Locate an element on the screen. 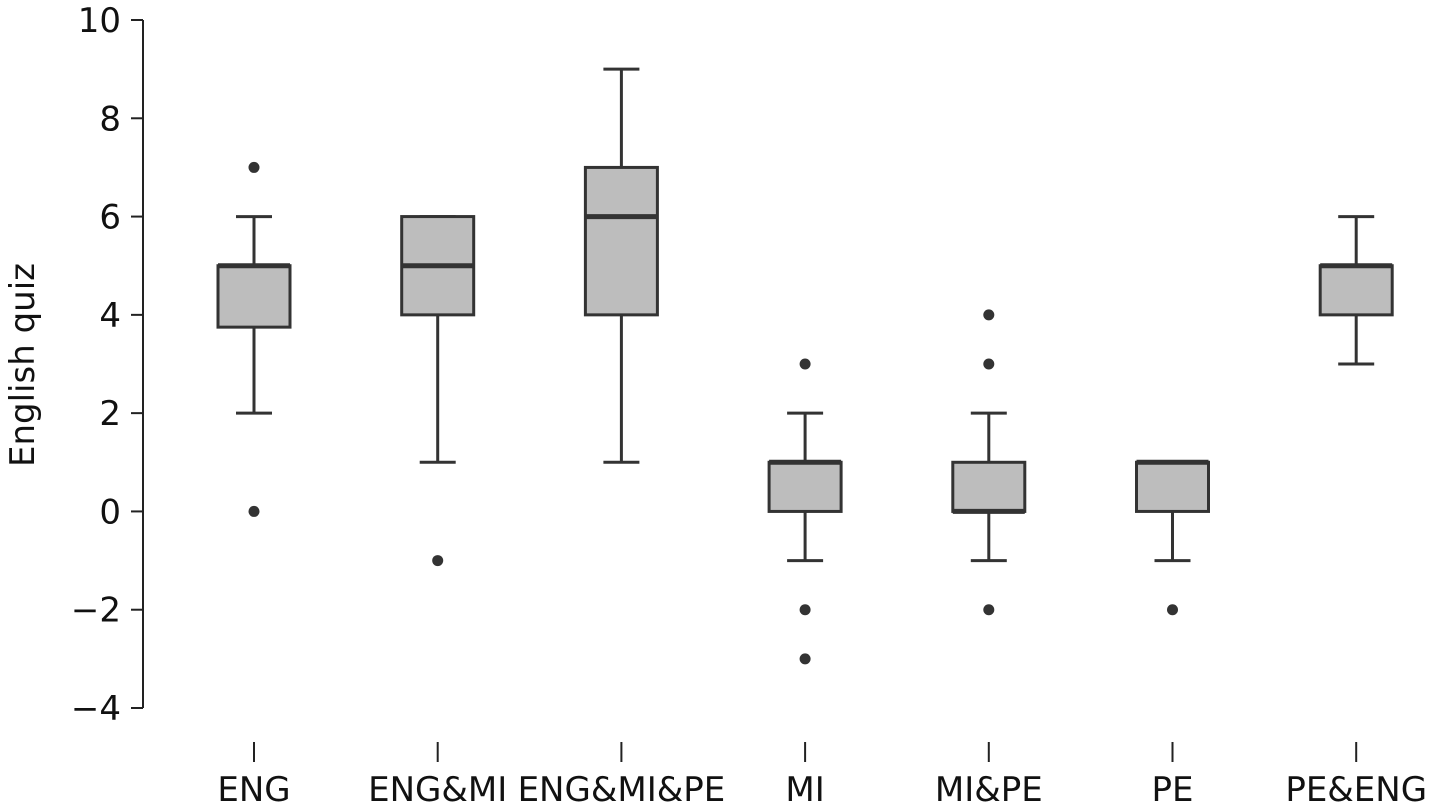 This screenshot has height=809, width=1429. y-tick-label: −4 is located at coordinates (96, 709).